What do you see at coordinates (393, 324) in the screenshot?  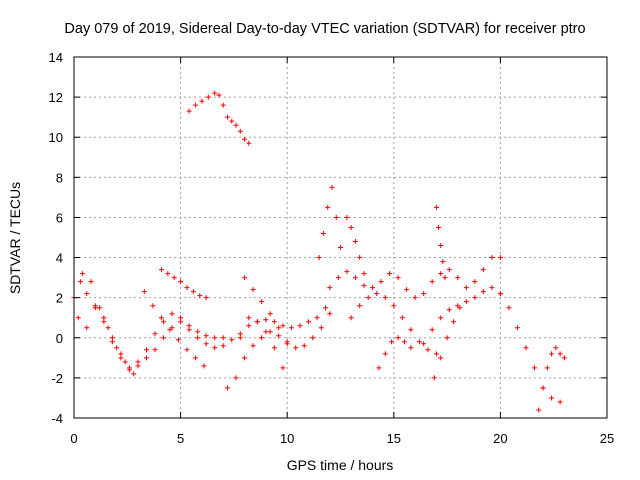 I see `series-trace-m` at bounding box center [393, 324].